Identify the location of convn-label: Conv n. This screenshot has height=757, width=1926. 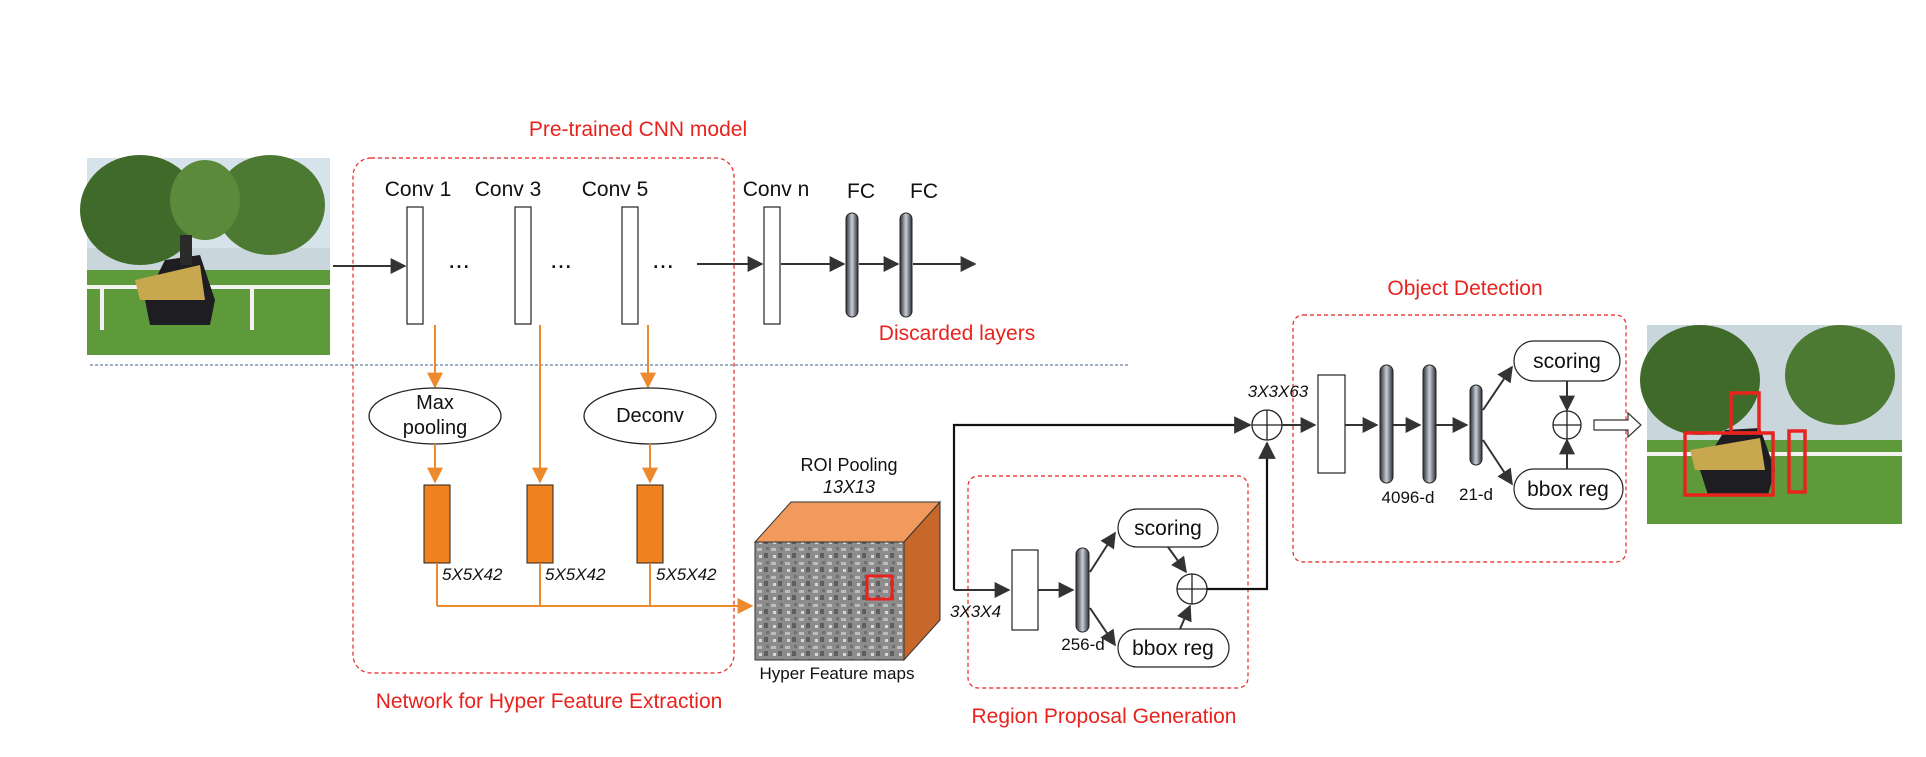
(776, 189).